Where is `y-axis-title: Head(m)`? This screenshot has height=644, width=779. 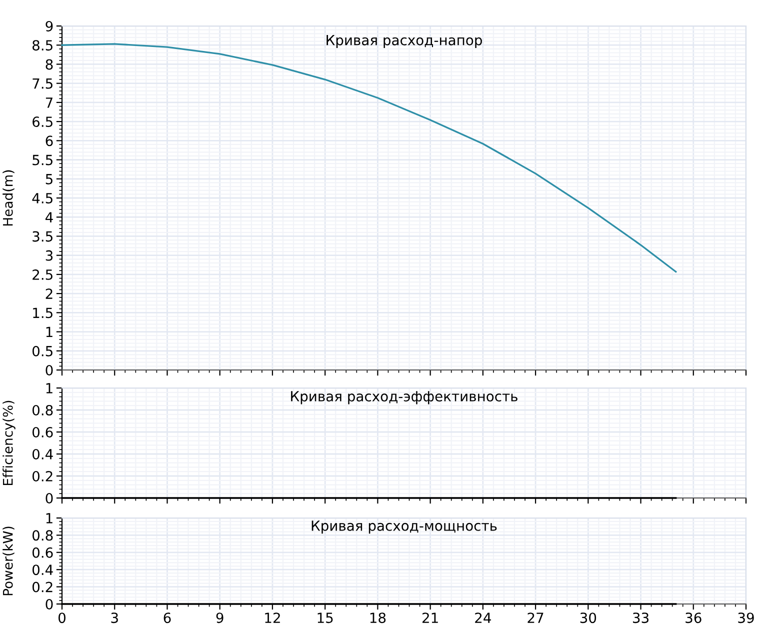 y-axis-title: Head(m) is located at coordinates (8, 198).